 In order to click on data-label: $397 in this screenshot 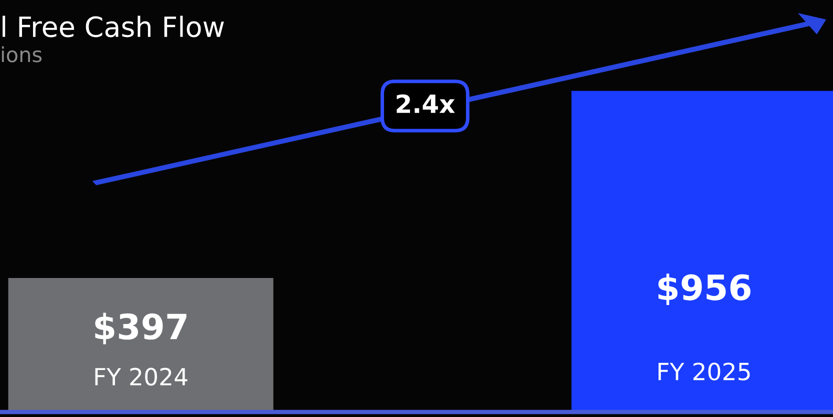, I will do `click(140, 328)`.